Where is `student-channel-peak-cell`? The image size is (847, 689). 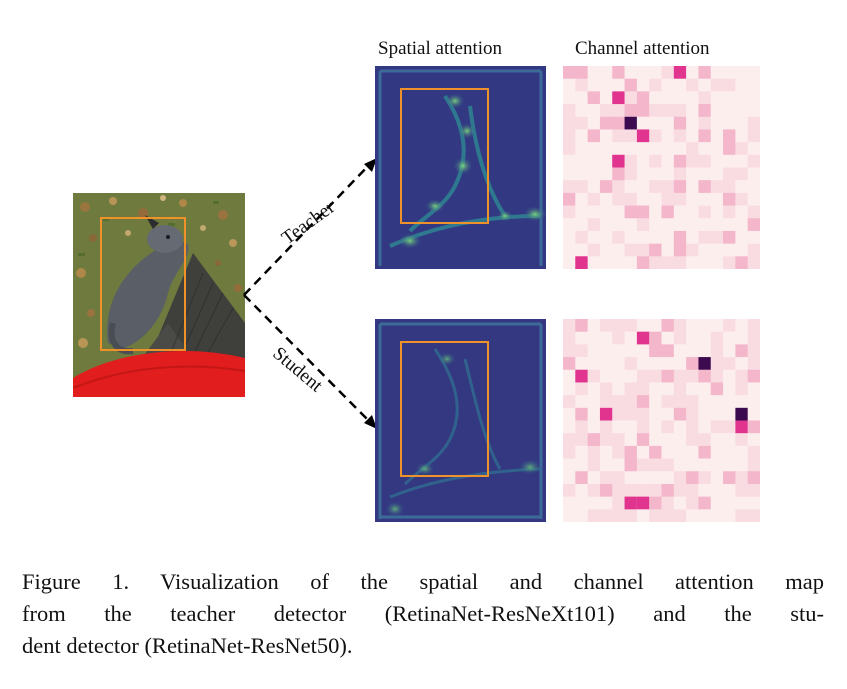 student-channel-peak-cell is located at coordinates (704, 363).